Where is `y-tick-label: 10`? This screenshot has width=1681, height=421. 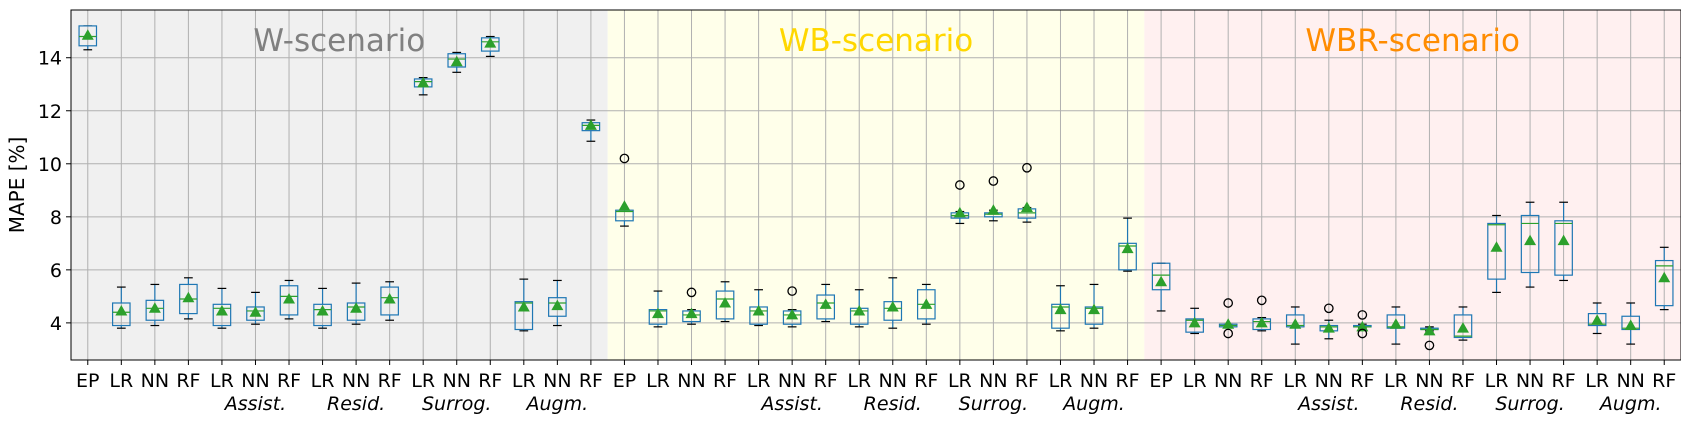
y-tick-label: 10 is located at coordinates (50, 165).